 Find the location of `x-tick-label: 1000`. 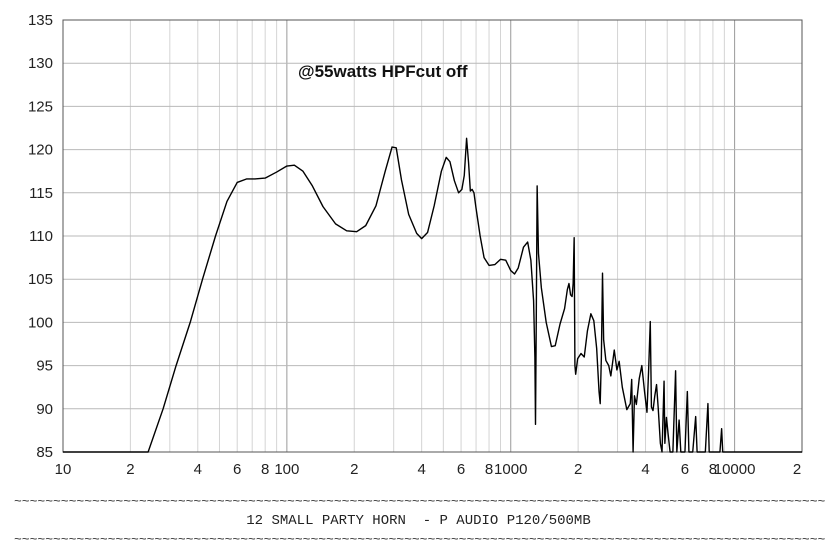

x-tick-label: 1000 is located at coordinates (510, 469).